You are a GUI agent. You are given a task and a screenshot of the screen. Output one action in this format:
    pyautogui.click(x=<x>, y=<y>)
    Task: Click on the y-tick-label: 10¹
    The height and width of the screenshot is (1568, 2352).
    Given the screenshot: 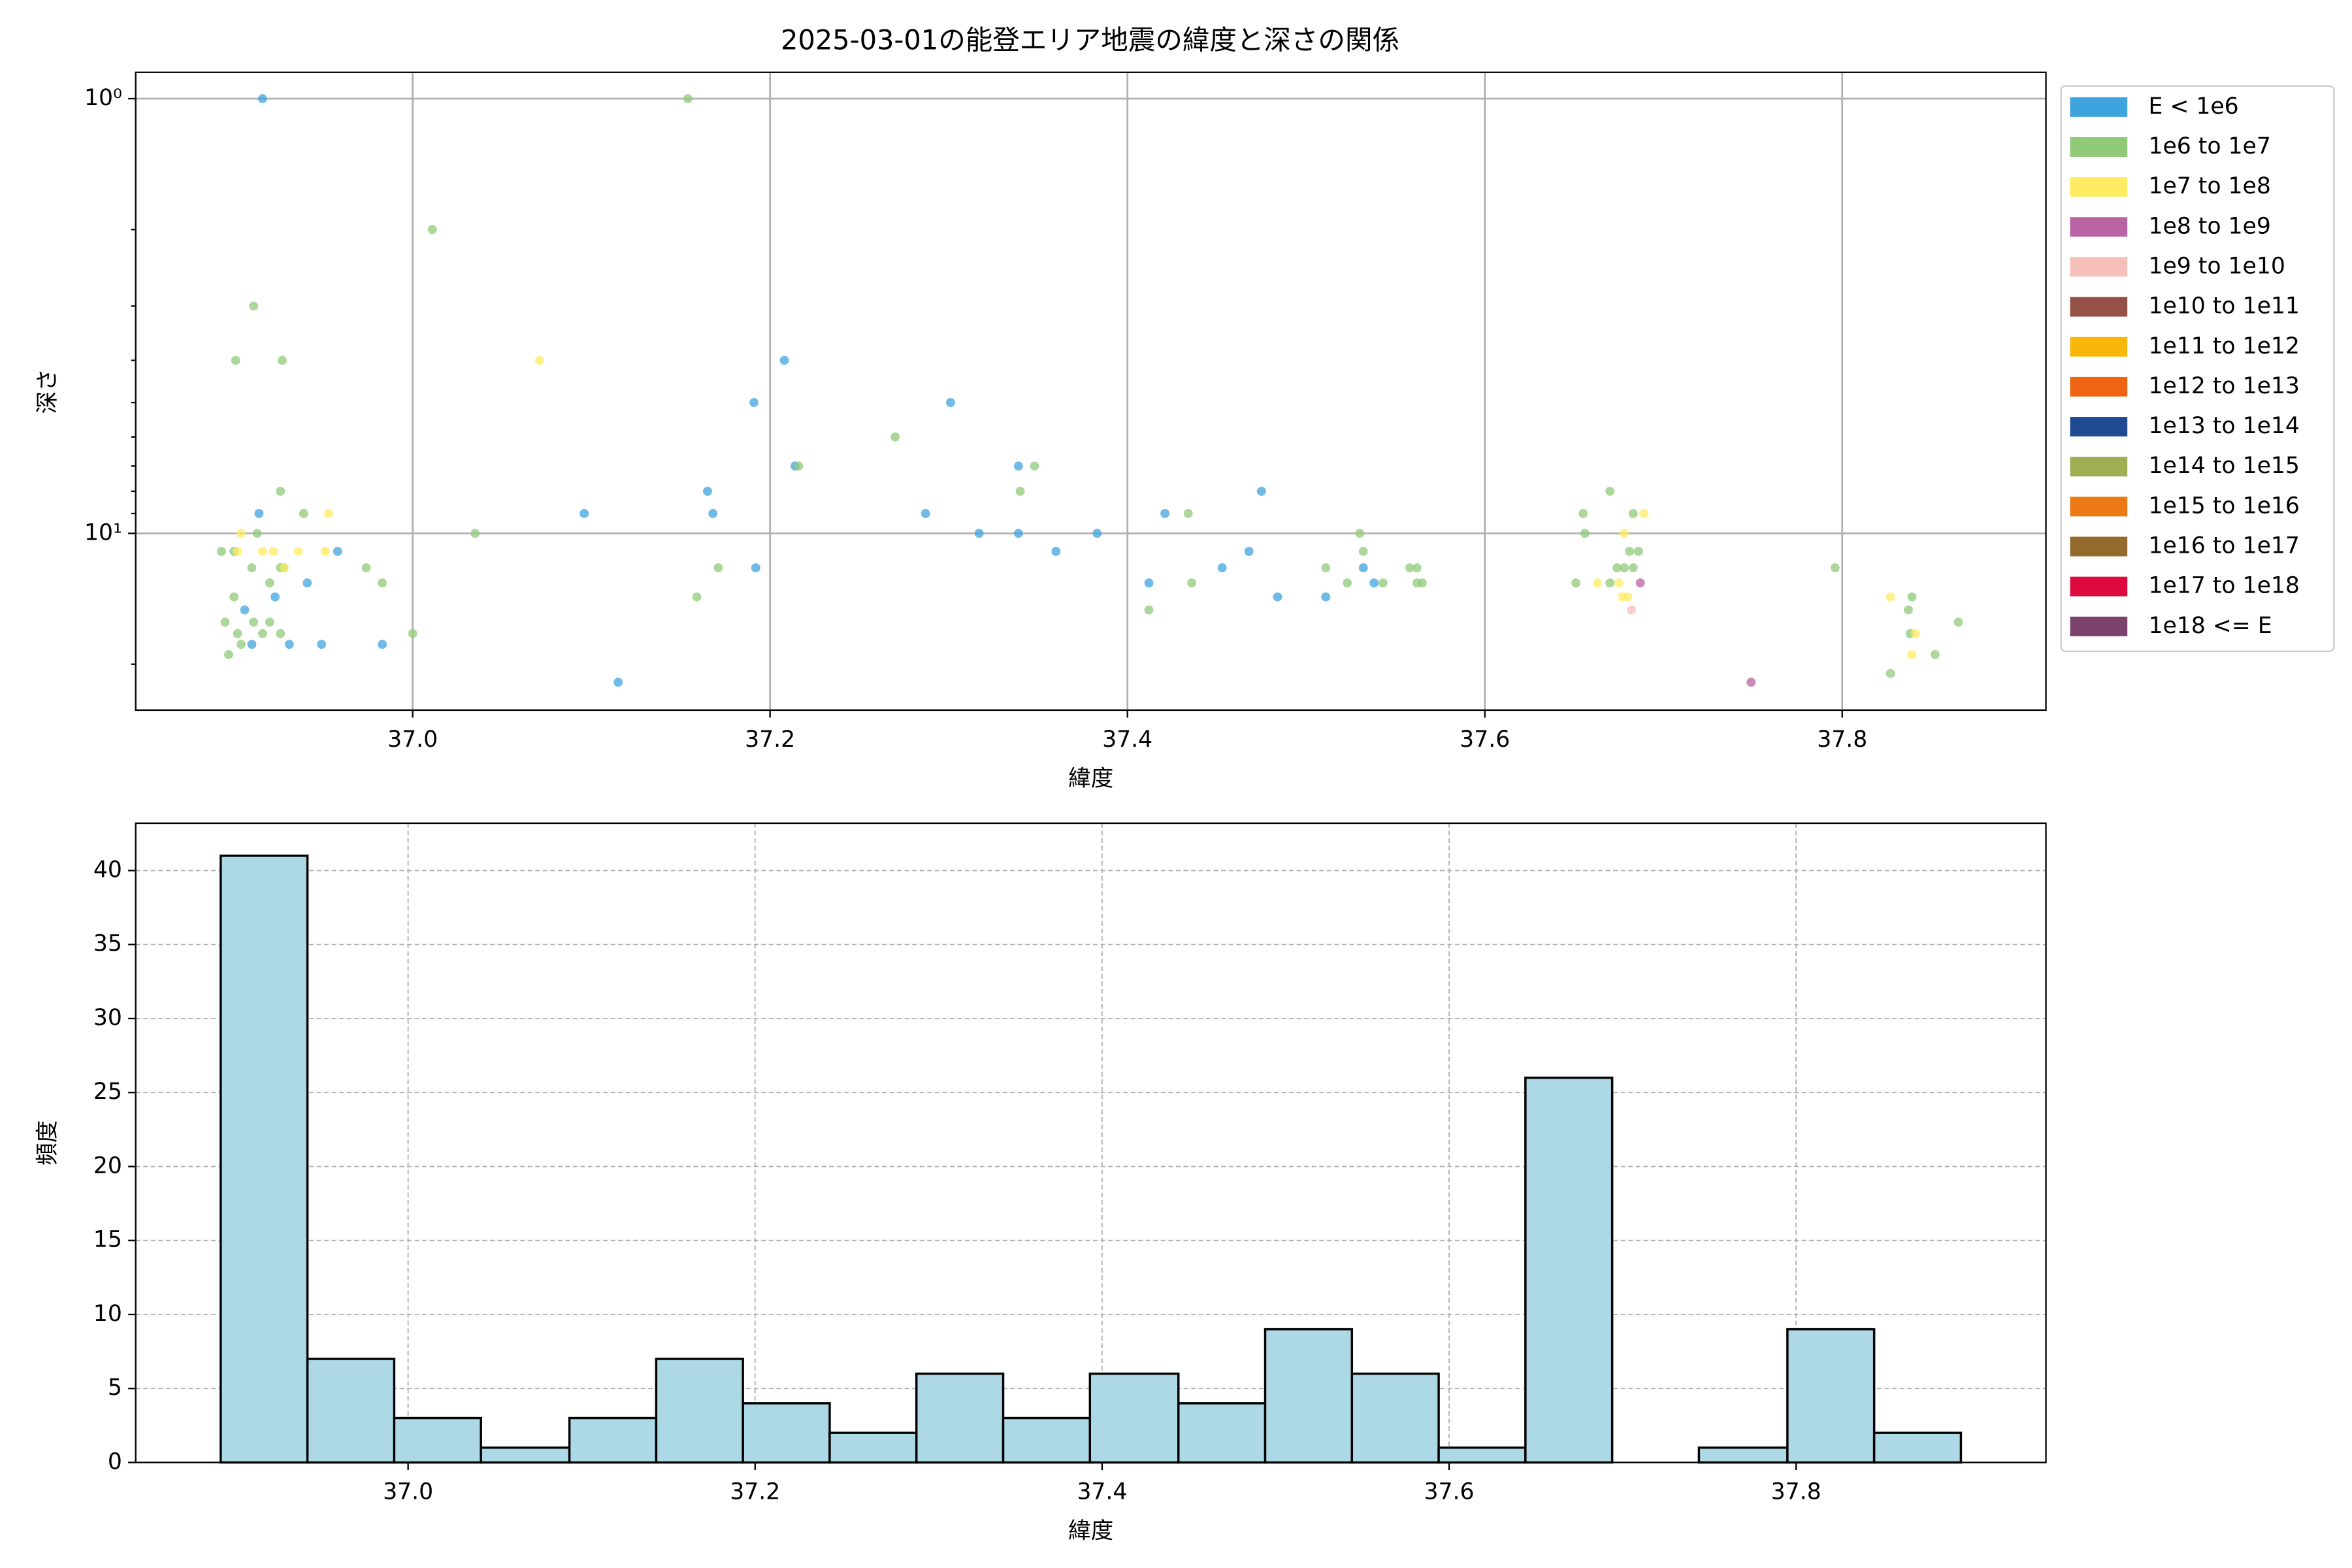 What is the action you would take?
    pyautogui.click(x=103, y=532)
    